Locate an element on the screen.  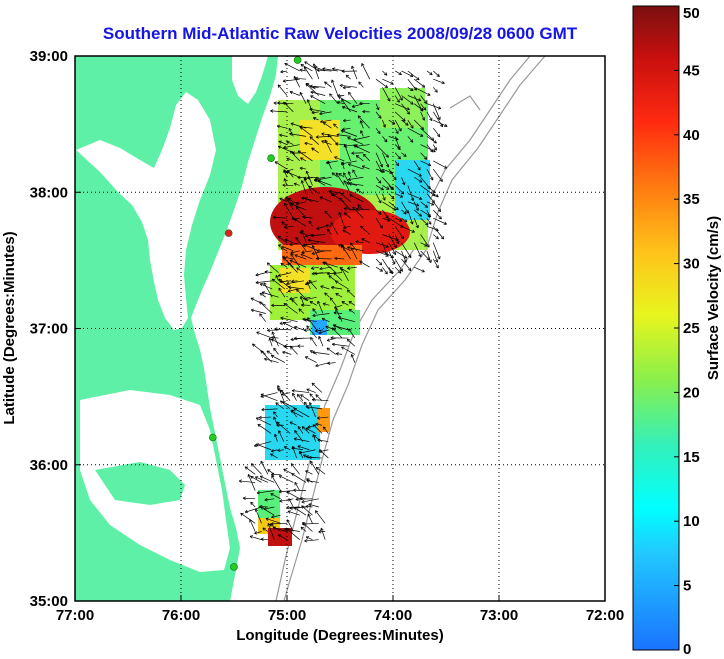
y-tick-label: 36:00 is located at coordinates (49, 465).